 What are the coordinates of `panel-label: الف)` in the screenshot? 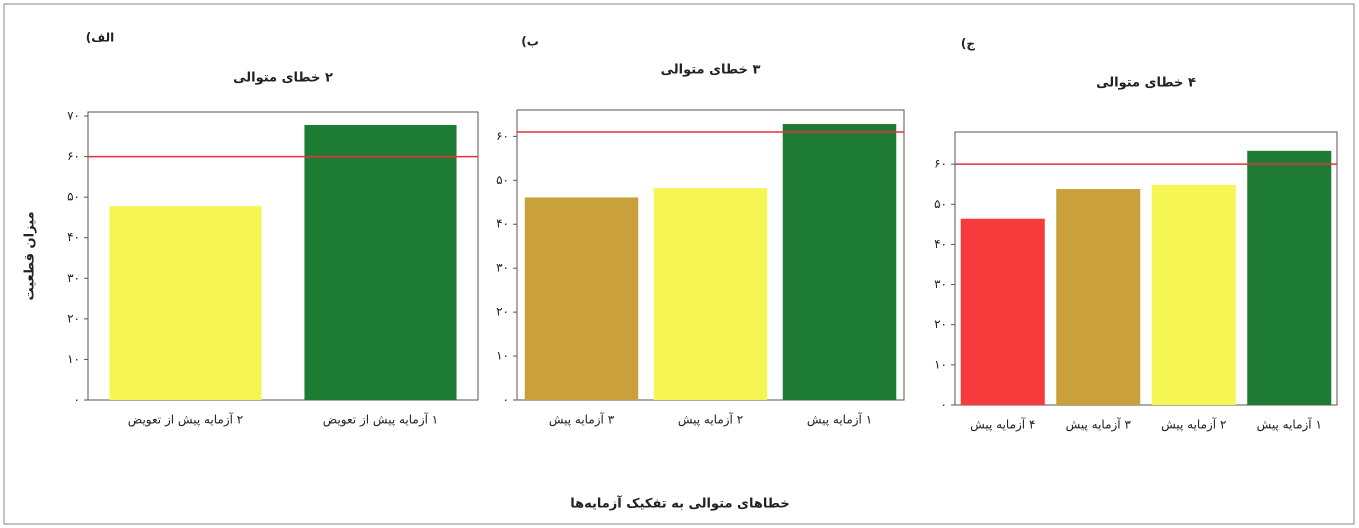 It's located at (100, 38).